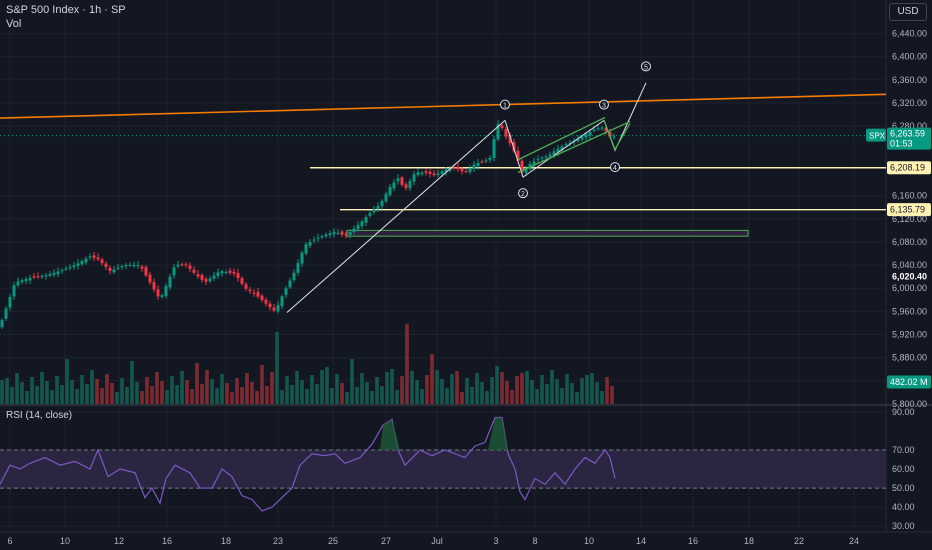 The height and width of the screenshot is (550, 932). Describe the element at coordinates (390, 434) in the screenshot. I see `rsi-overbought-fill` at that location.